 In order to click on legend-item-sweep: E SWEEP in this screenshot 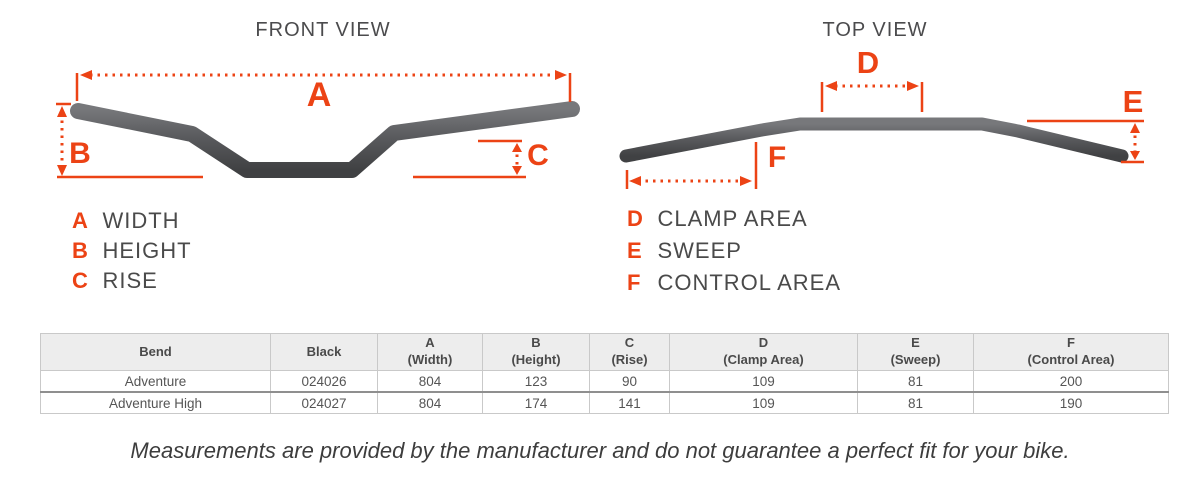, I will do `click(684, 251)`.